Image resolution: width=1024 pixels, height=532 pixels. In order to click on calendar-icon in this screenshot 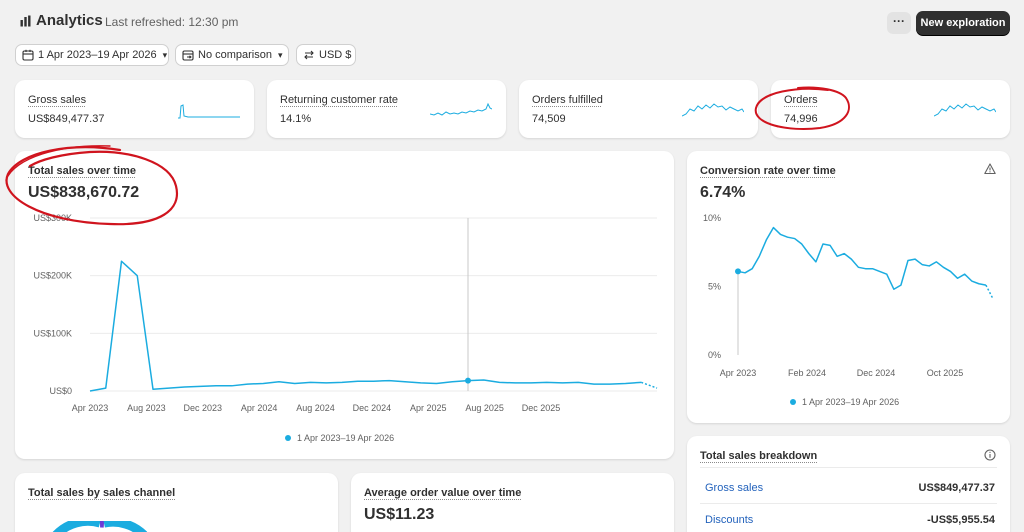, I will do `click(28, 55)`.